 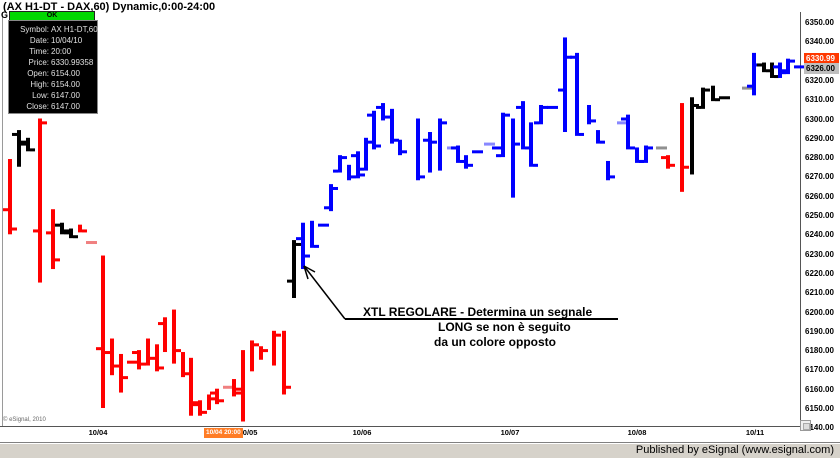 I want to click on data-window-label: Close:, so click(x=37, y=106).